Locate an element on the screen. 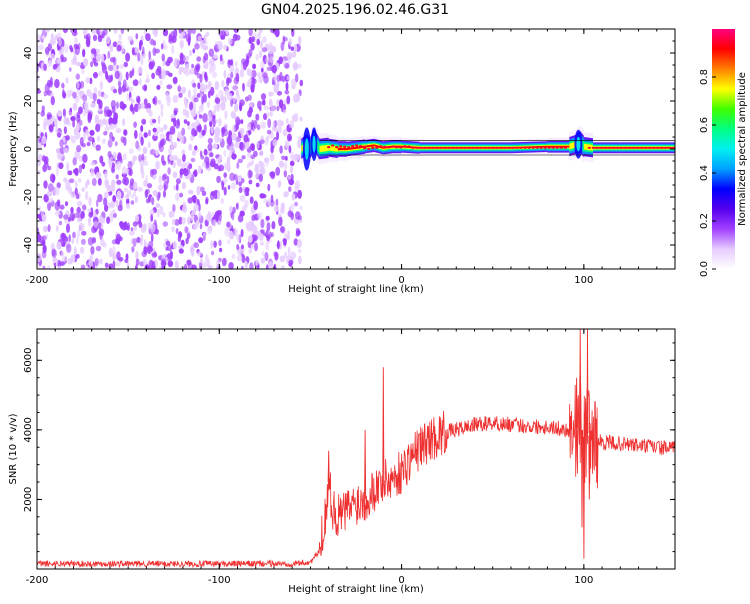  snr-xtick-label: -200 is located at coordinates (37, 580).